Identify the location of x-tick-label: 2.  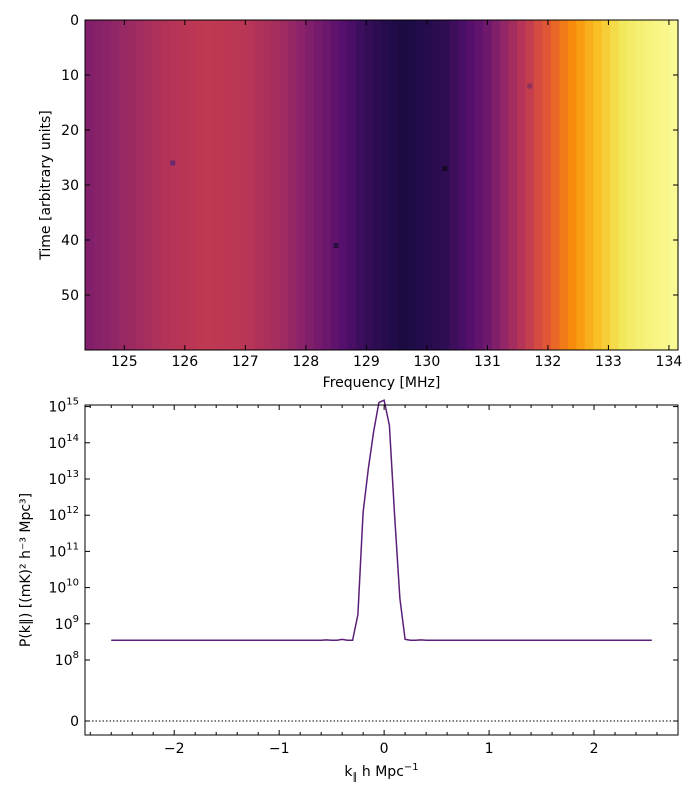
(594, 749).